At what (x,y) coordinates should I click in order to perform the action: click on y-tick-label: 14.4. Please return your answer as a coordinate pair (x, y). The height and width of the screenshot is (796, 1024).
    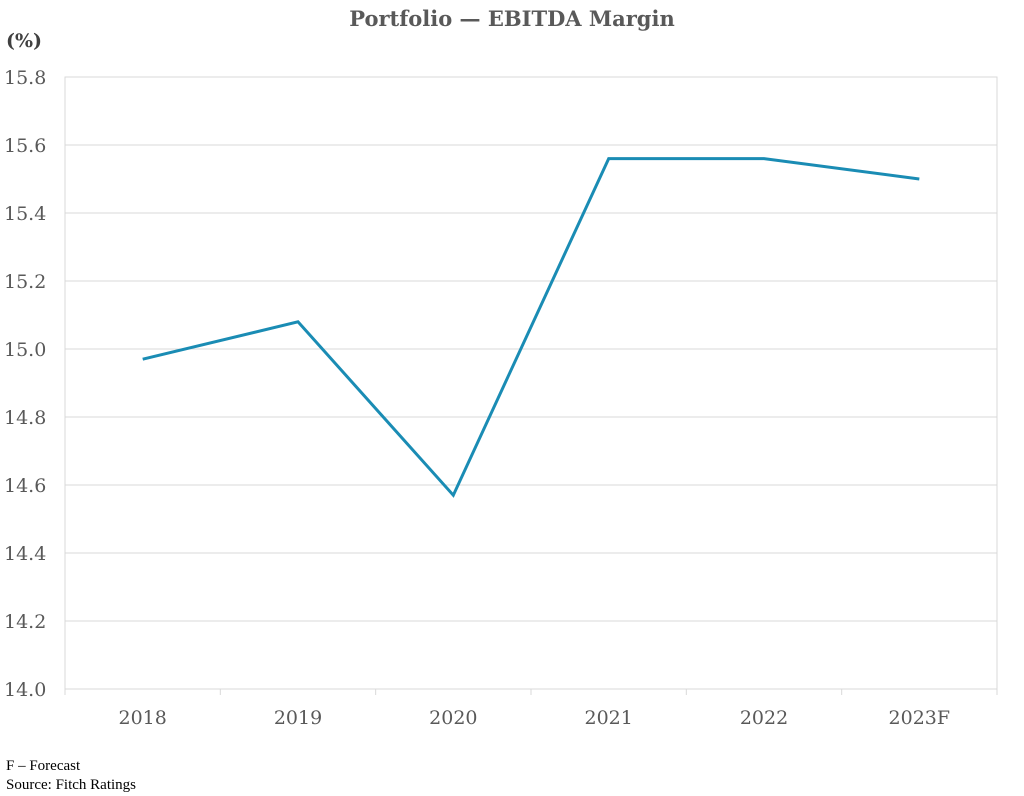
    Looking at the image, I should click on (25, 554).